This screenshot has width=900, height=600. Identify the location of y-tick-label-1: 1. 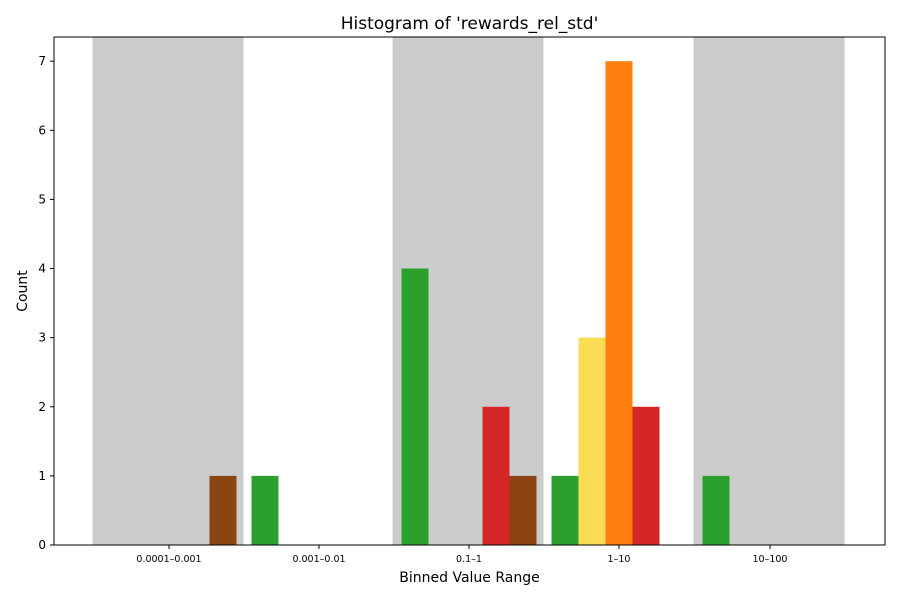
(42, 476).